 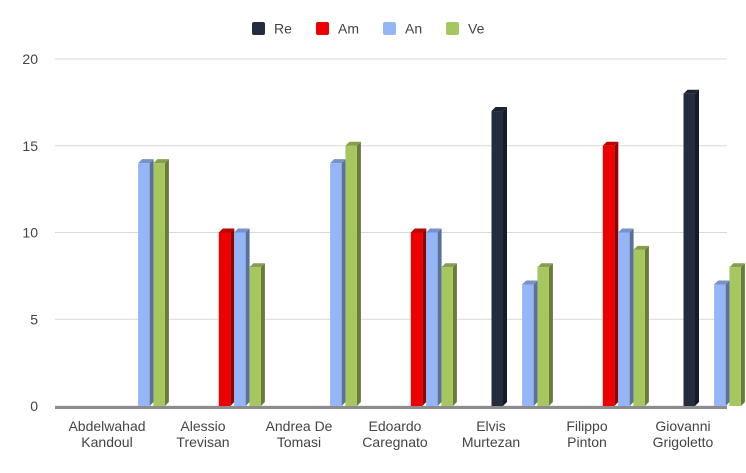 I want to click on legend-label: Am, so click(x=348, y=29).